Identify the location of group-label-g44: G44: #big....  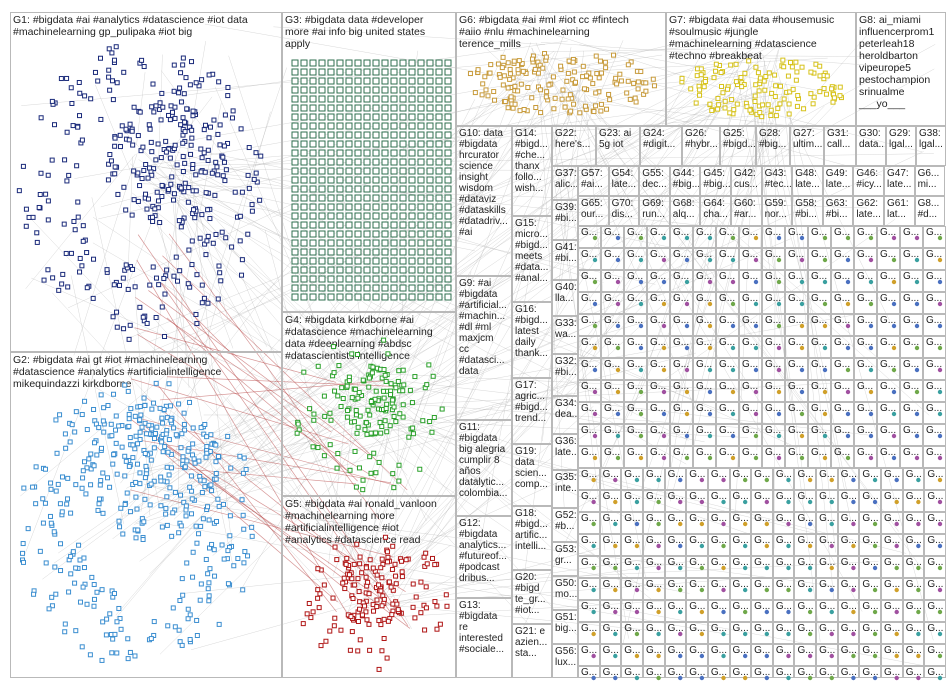
(686, 179).